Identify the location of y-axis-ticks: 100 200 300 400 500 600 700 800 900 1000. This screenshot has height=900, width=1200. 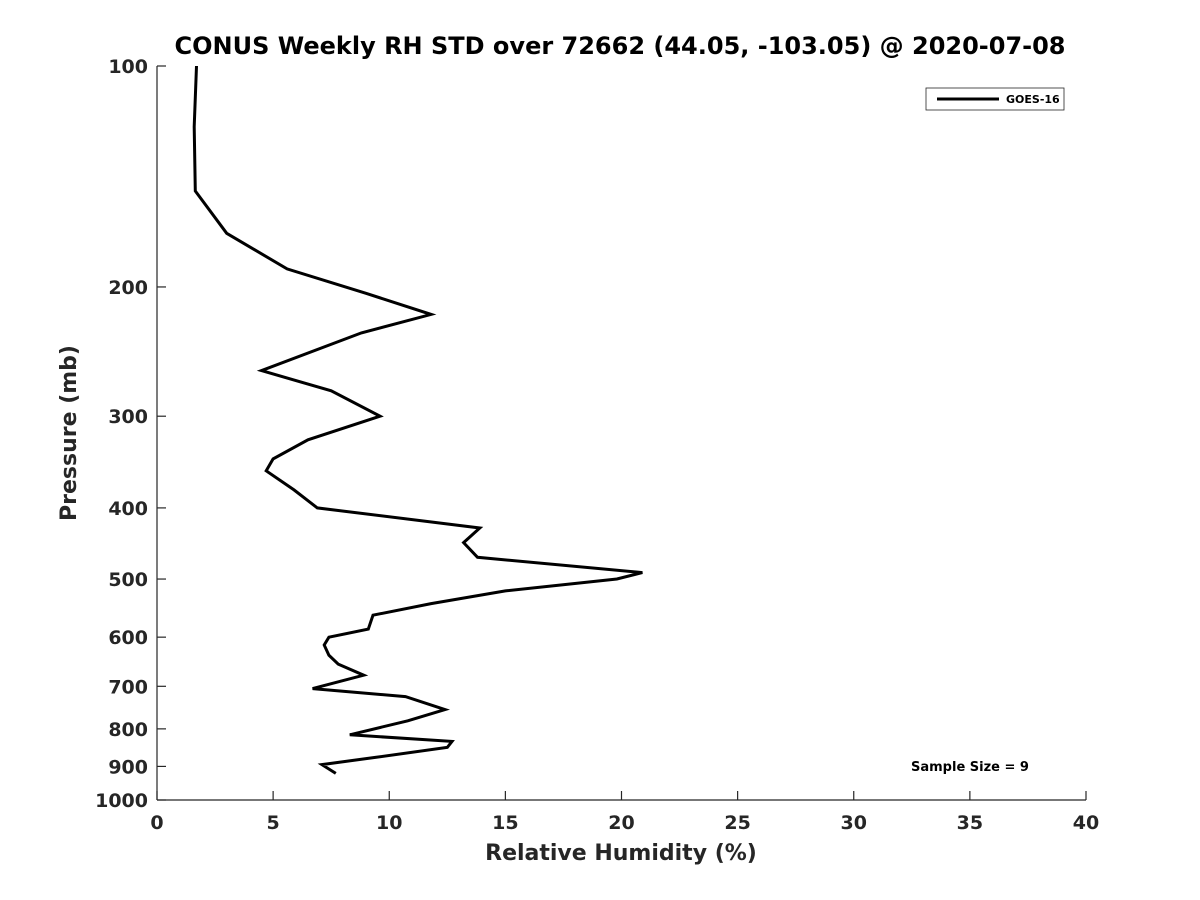
(130, 434).